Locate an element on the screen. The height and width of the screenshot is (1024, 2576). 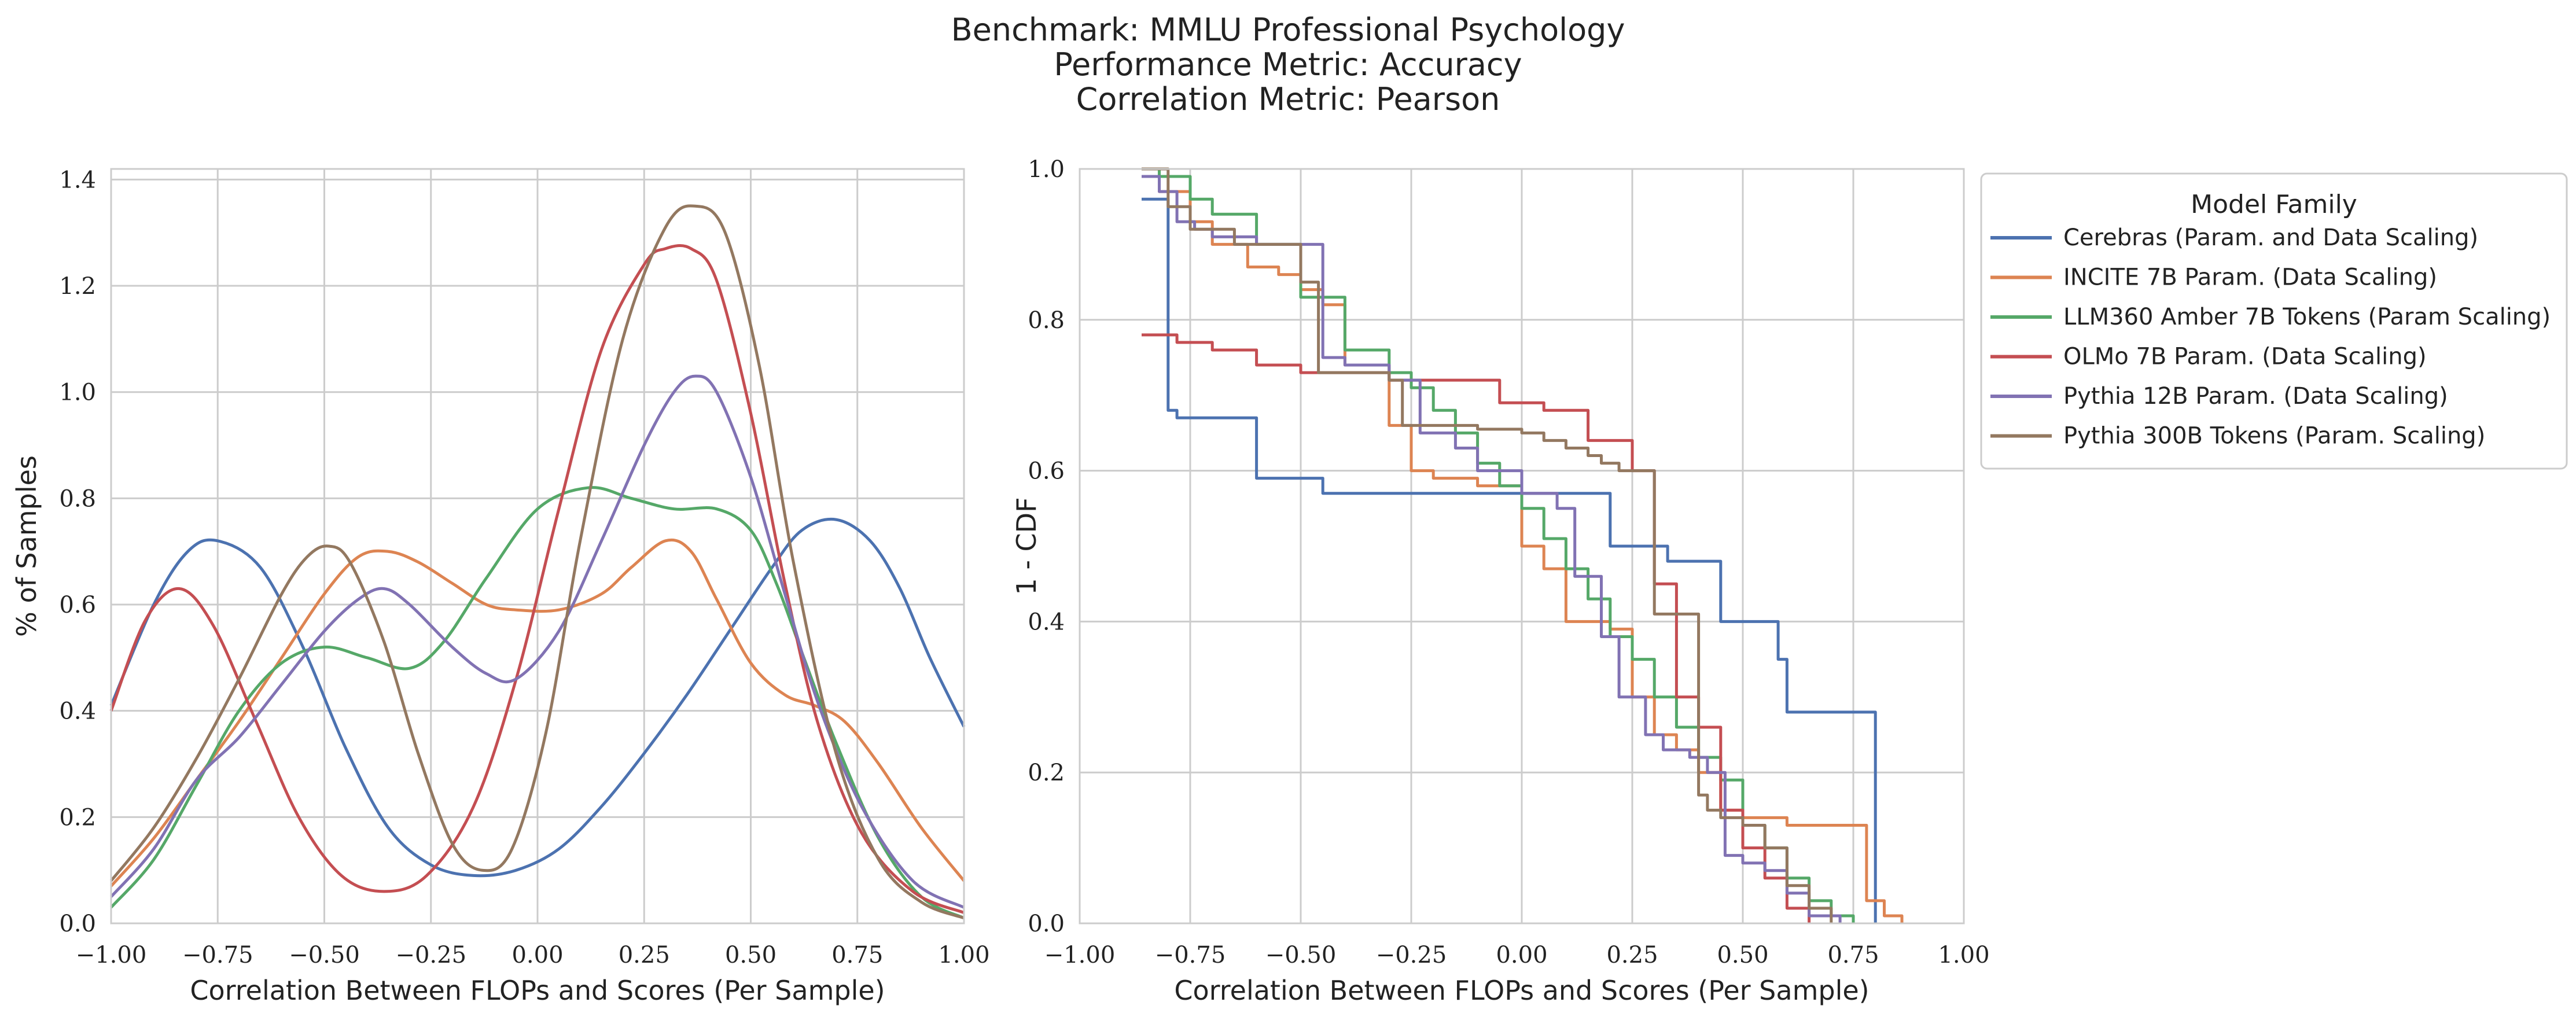
title-line-3: Correlation Metric: Pearson is located at coordinates (1288, 99).